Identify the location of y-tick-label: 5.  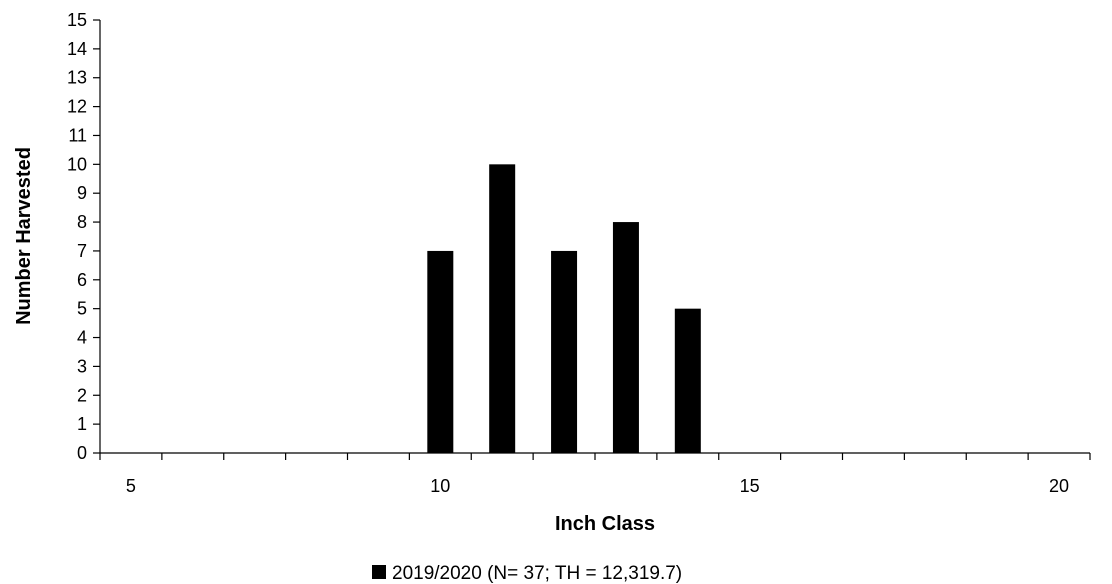
(82, 309).